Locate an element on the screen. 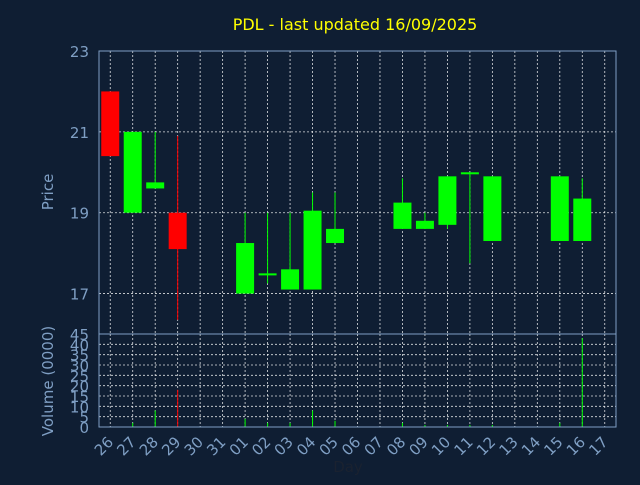 Image resolution: width=640 pixels, height=485 pixels. volume-axis-label: Volume (0000) is located at coordinates (48, 381).